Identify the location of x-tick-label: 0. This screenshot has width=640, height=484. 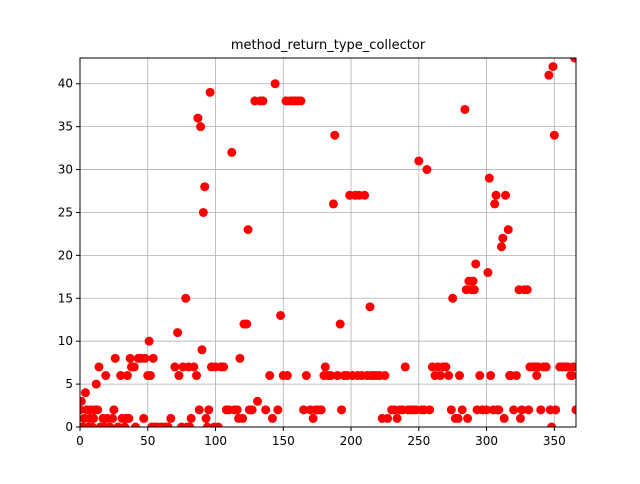
(80, 441).